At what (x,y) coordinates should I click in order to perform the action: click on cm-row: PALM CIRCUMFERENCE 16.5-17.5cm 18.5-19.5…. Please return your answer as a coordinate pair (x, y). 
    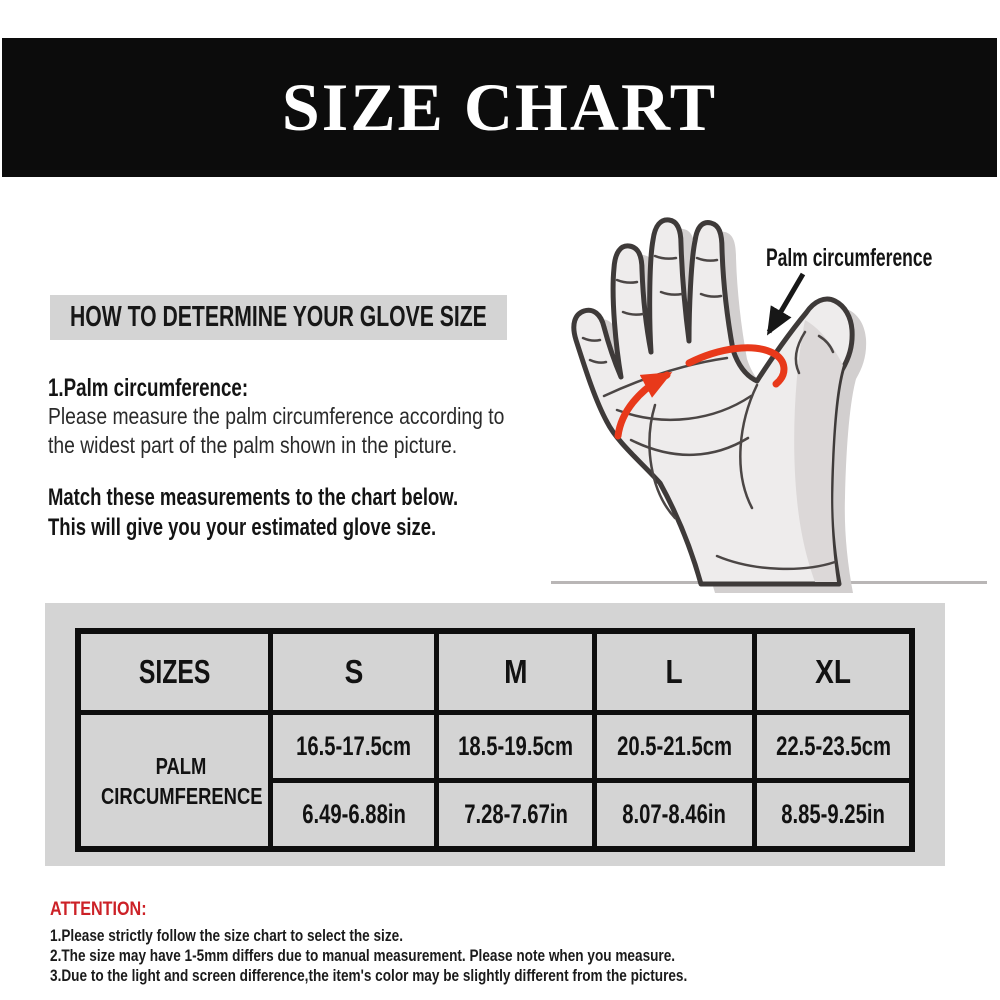
    Looking at the image, I should click on (495, 781).